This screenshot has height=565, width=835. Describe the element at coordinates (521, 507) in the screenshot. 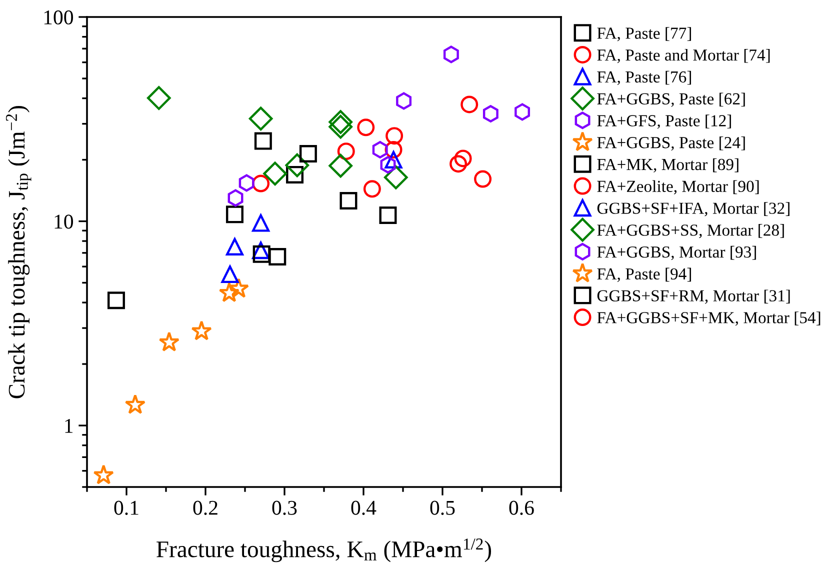

I see `x-tick-label: 0.6` at that location.